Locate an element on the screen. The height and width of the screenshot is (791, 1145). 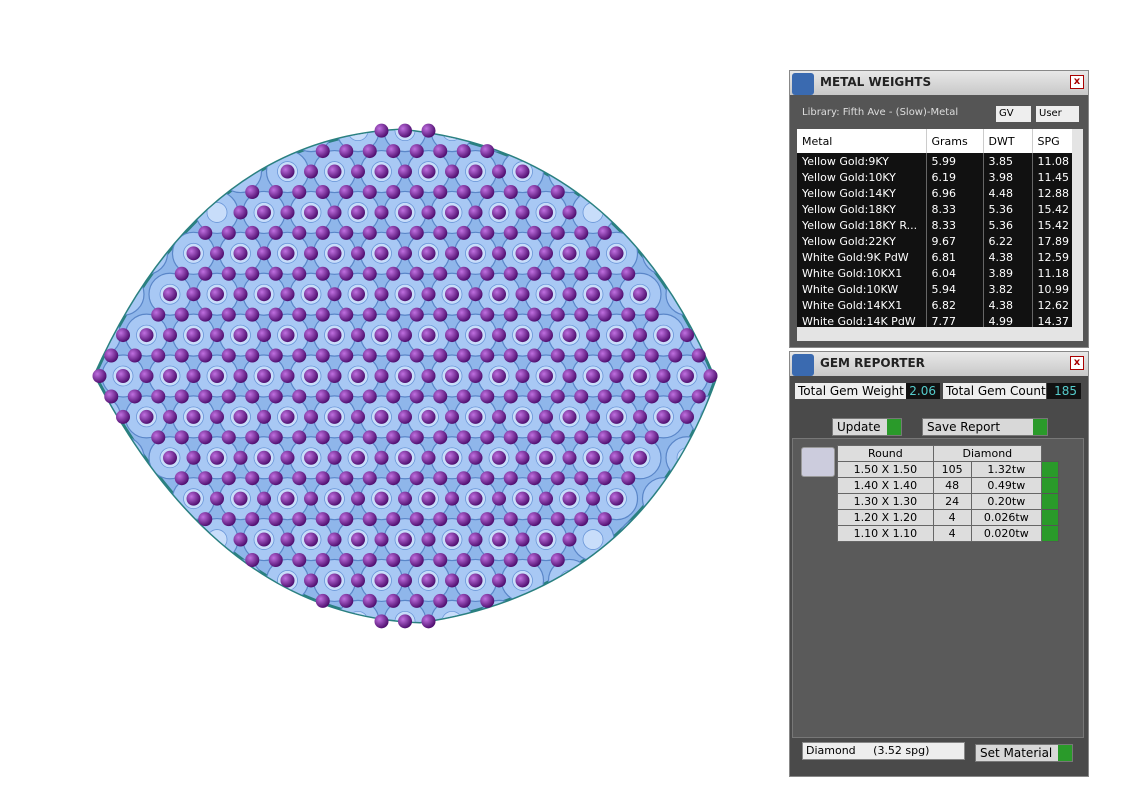
set-material-button: Set Material is located at coordinates (1024, 753).